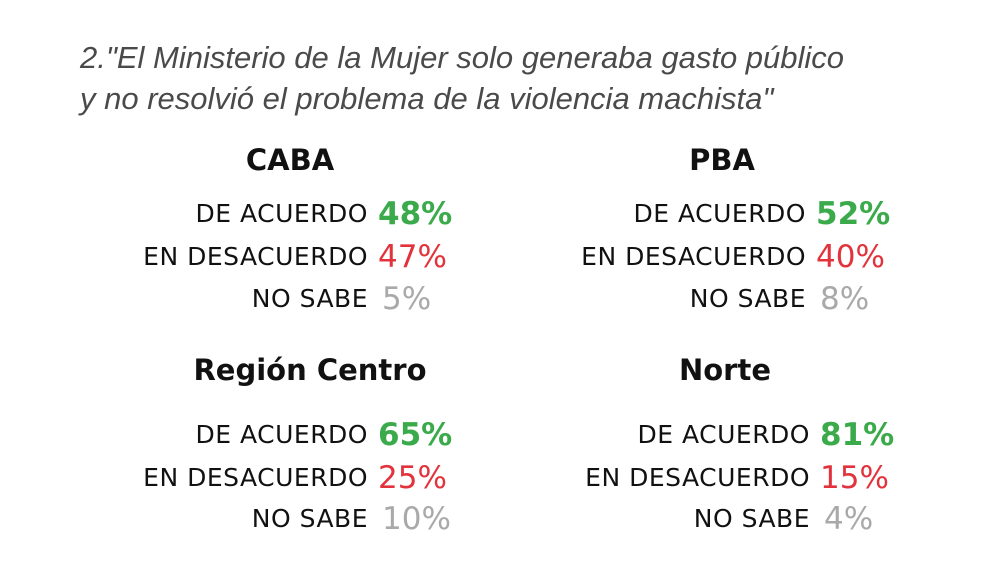 The height and width of the screenshot is (565, 1000). Describe the element at coordinates (725, 370) in the screenshot. I see `region-title-norte: Norte` at that location.